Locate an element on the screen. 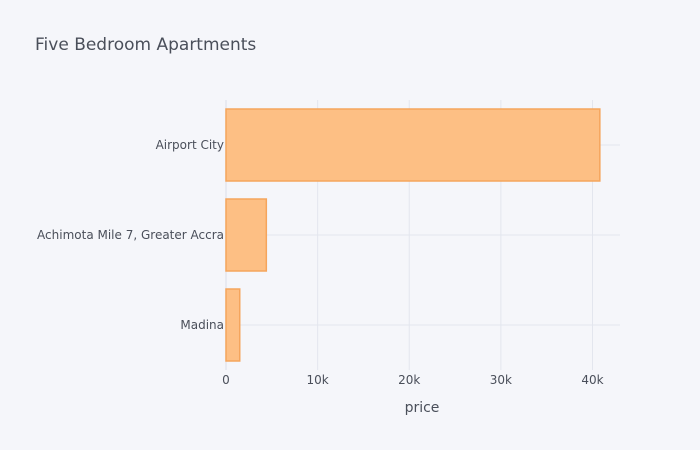 The image size is (700, 450). x-tick-layer: 0 10k 20k 30k 40k is located at coordinates (412, 380).